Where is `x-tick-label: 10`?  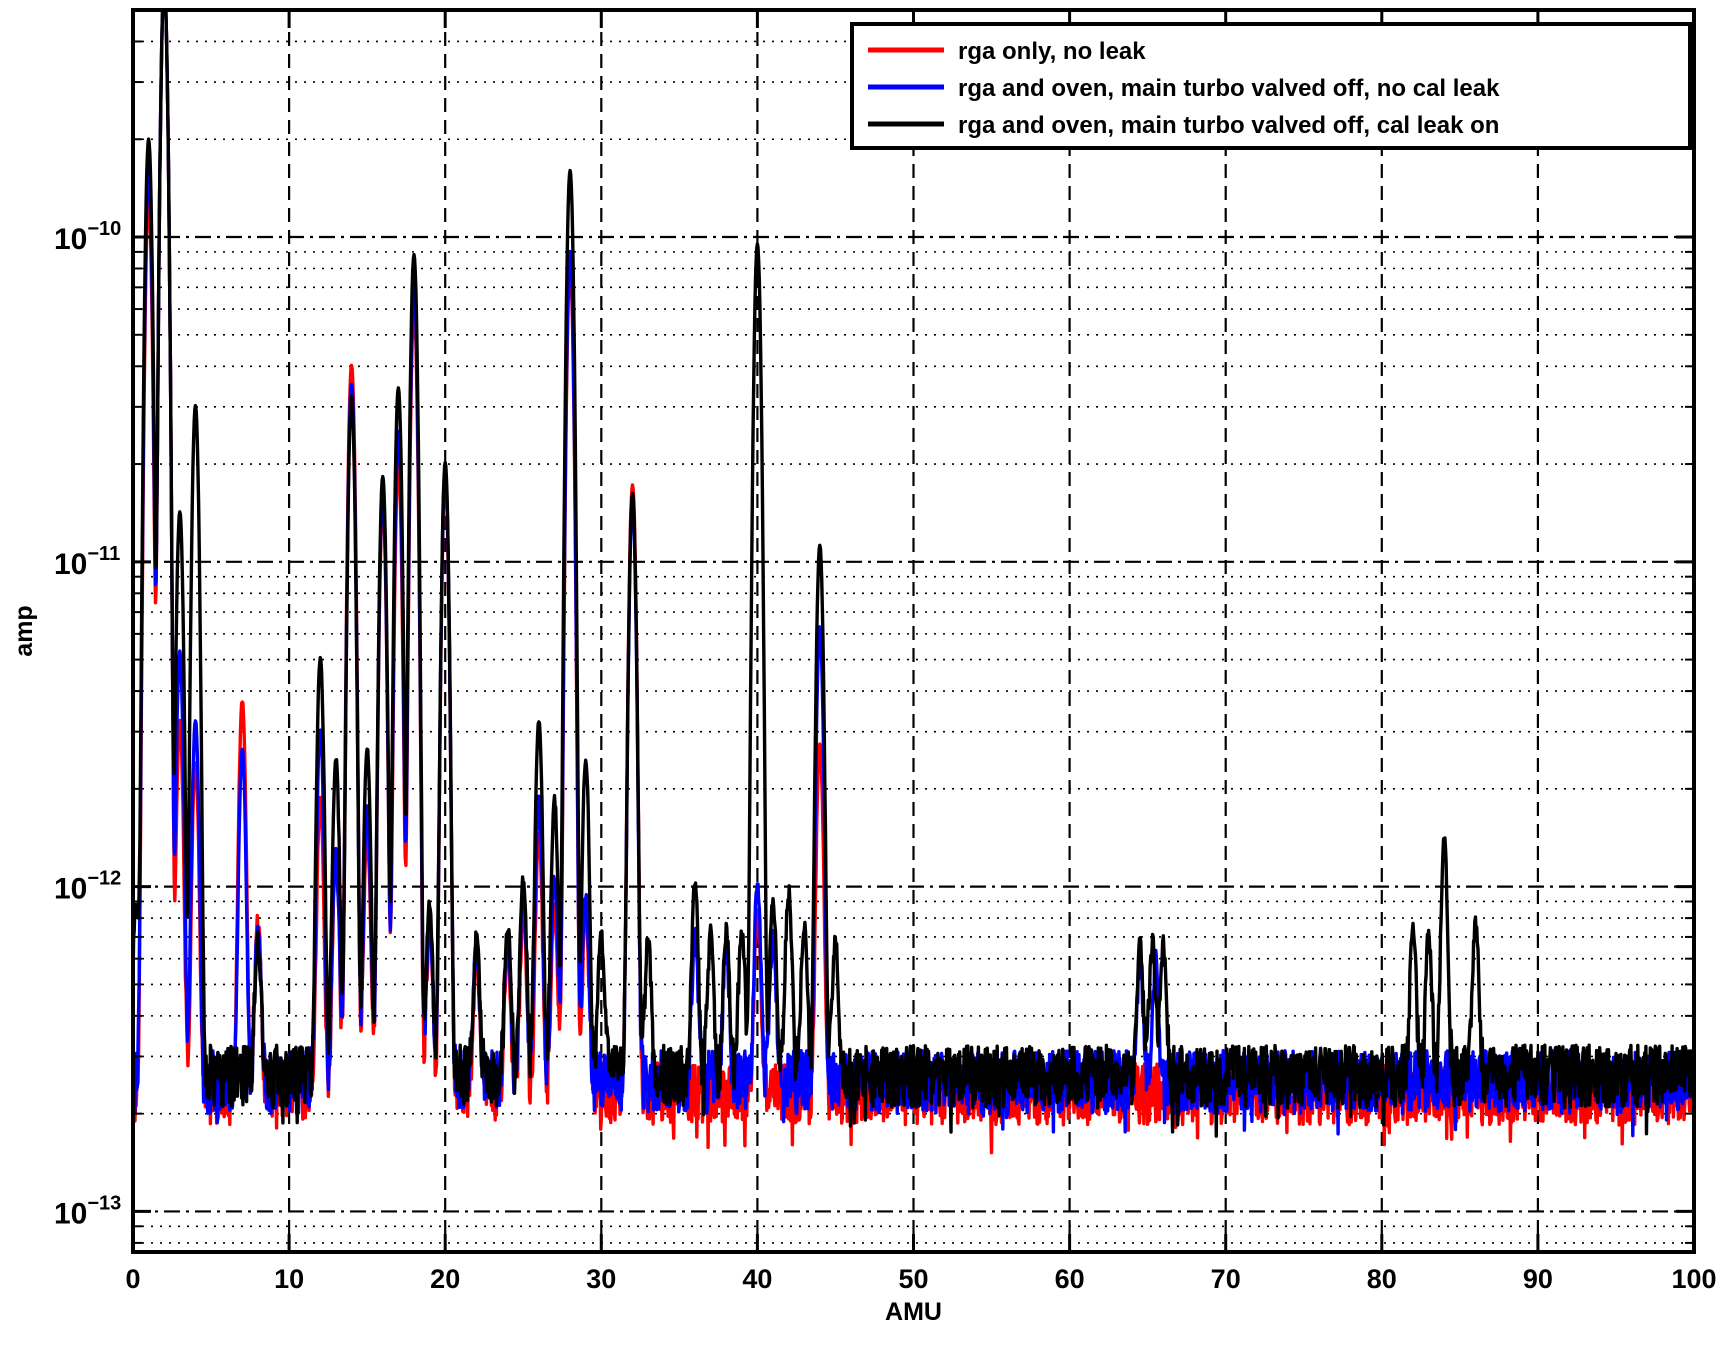 x-tick-label: 10 is located at coordinates (289, 1279).